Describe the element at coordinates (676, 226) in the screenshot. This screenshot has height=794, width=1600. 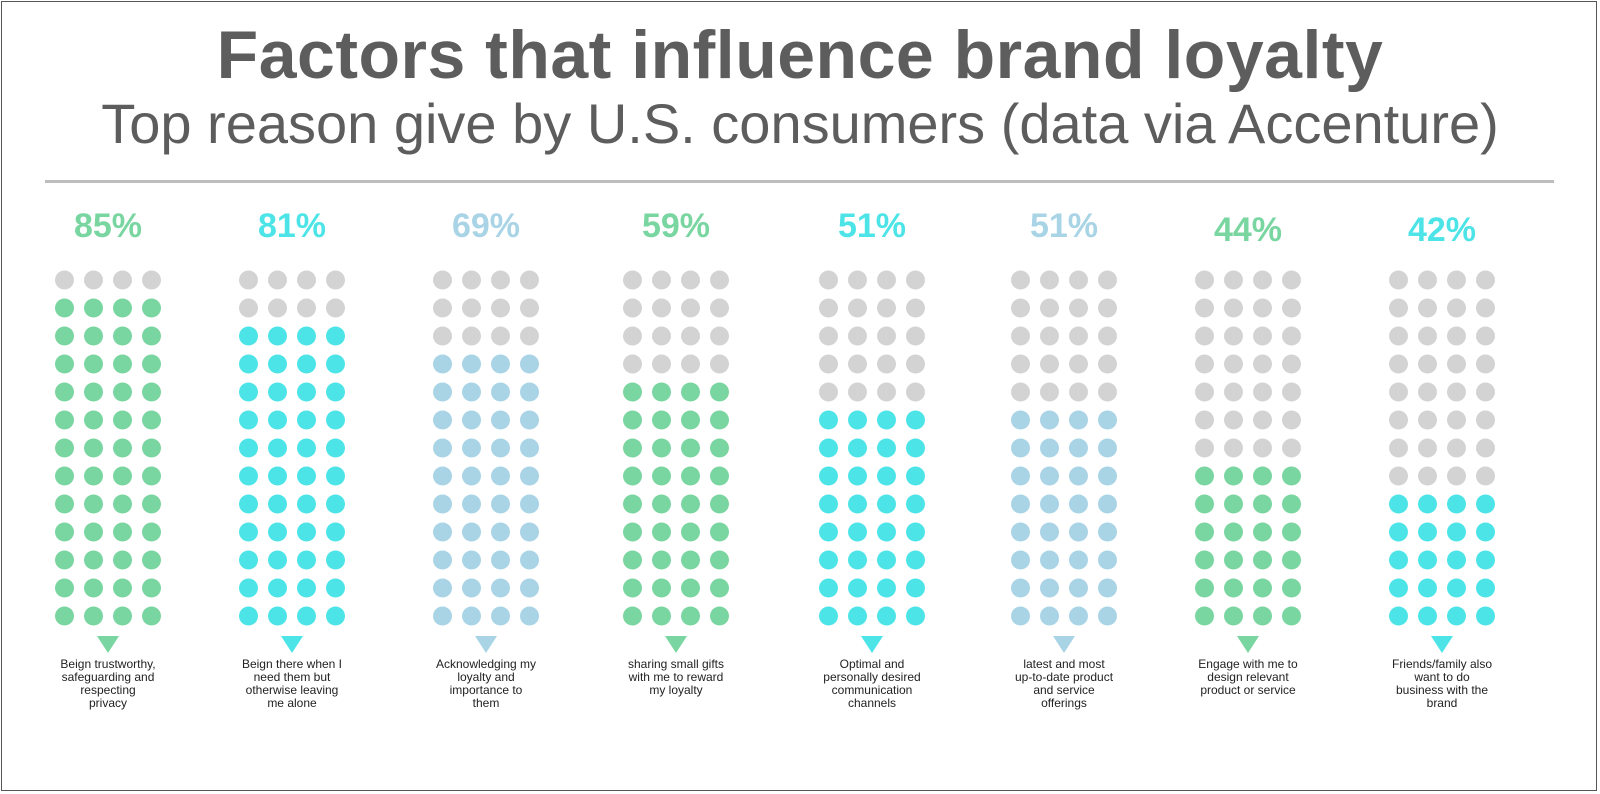
I see `percentage-label: 59%` at that location.